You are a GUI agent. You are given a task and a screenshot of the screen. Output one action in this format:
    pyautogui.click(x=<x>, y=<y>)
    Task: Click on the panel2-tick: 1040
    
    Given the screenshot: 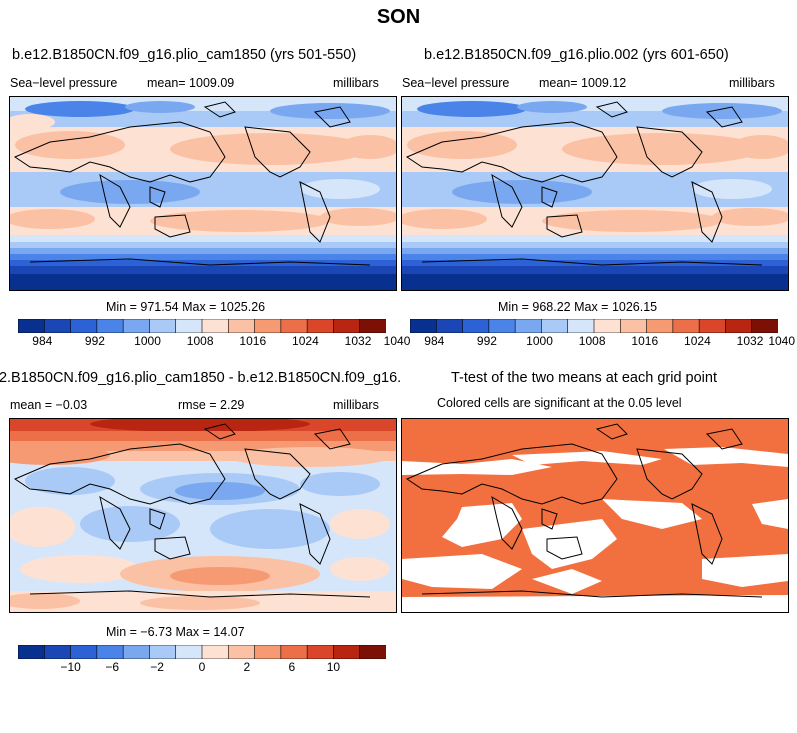 What is the action you would take?
    pyautogui.click(x=782, y=341)
    